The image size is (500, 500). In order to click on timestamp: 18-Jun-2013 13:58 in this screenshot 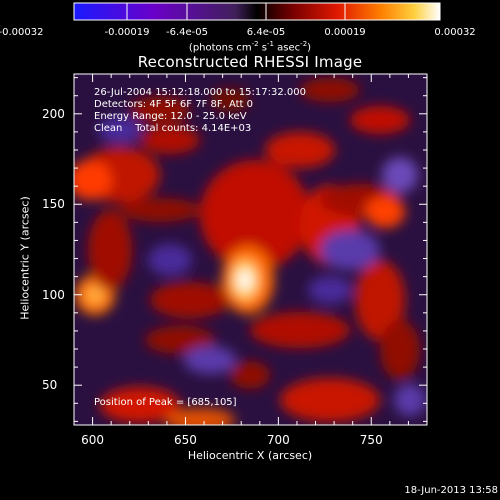, I will do `click(451, 490)`.